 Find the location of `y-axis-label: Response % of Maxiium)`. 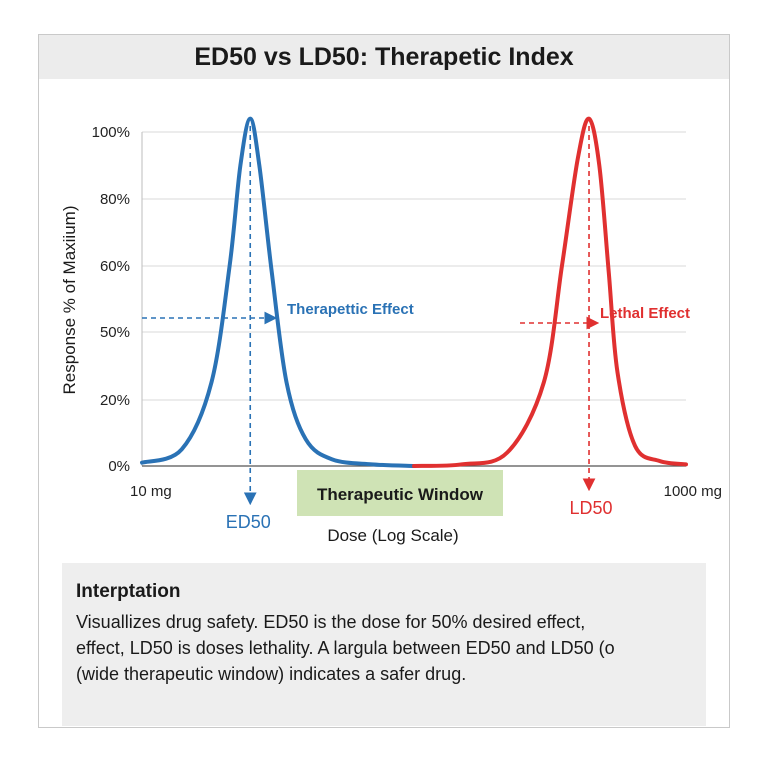

y-axis-label: Response % of Maxiium) is located at coordinates (69, 300).